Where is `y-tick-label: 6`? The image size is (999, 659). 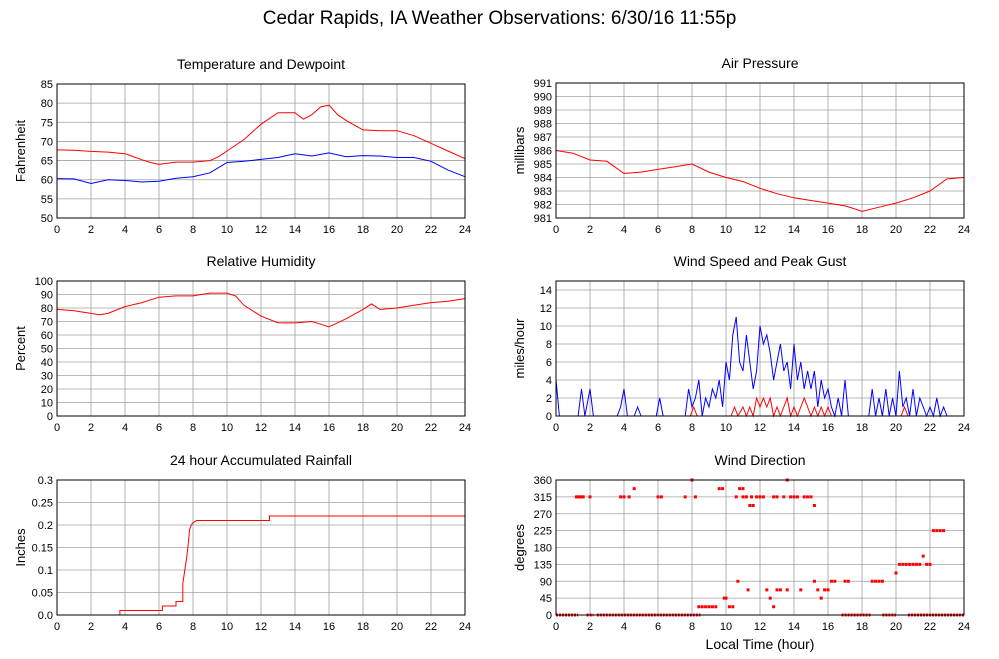
y-tick-label: 6 is located at coordinates (549, 363).